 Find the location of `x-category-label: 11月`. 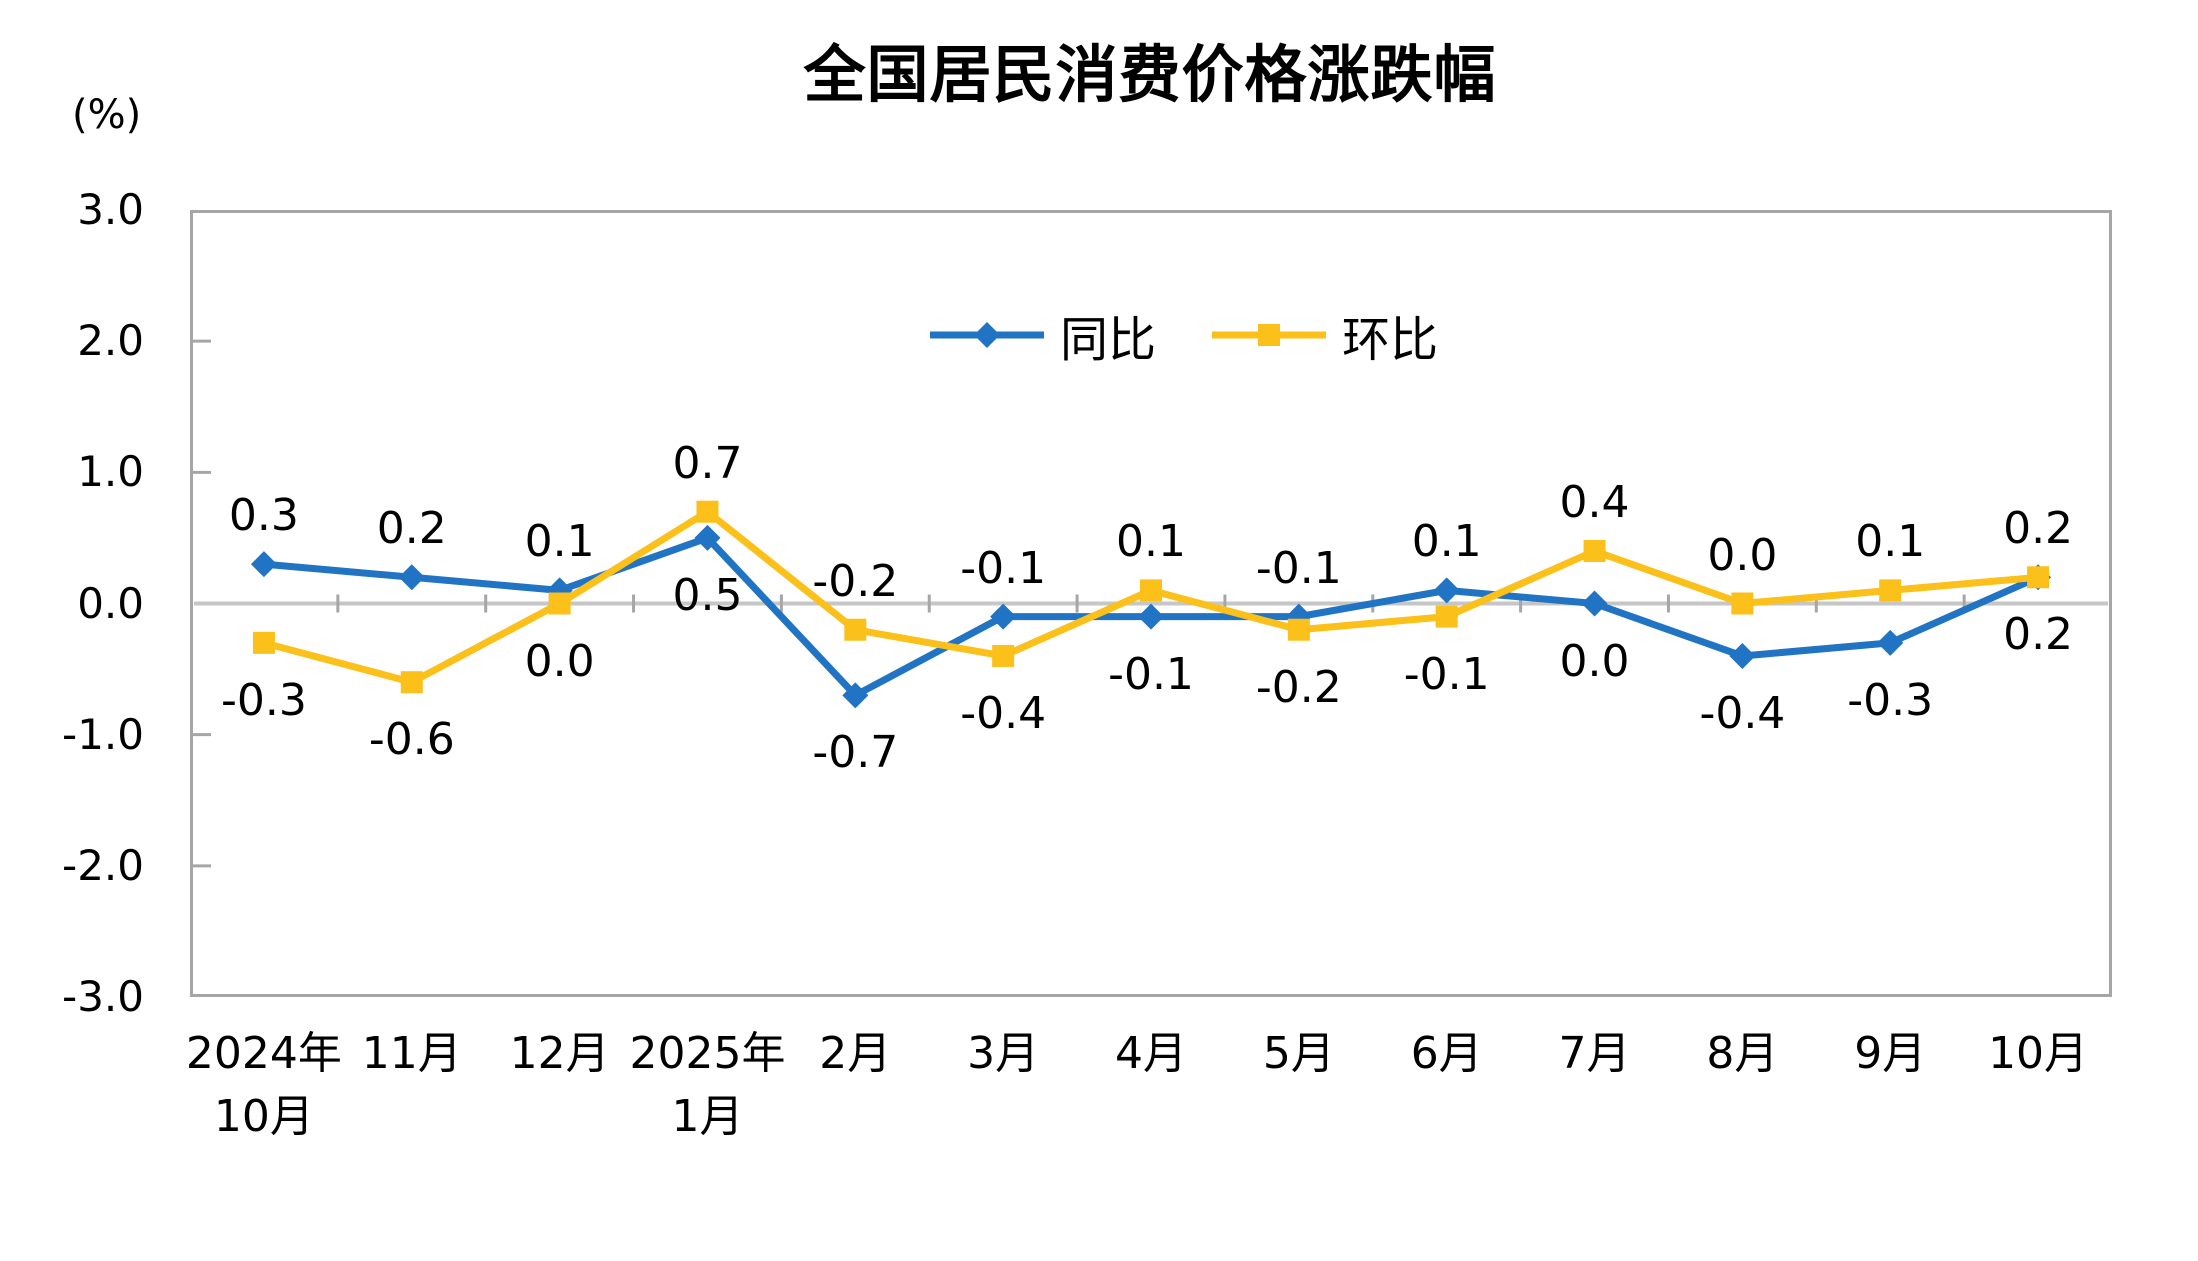

x-category-label: 11月 is located at coordinates (411, 1053).